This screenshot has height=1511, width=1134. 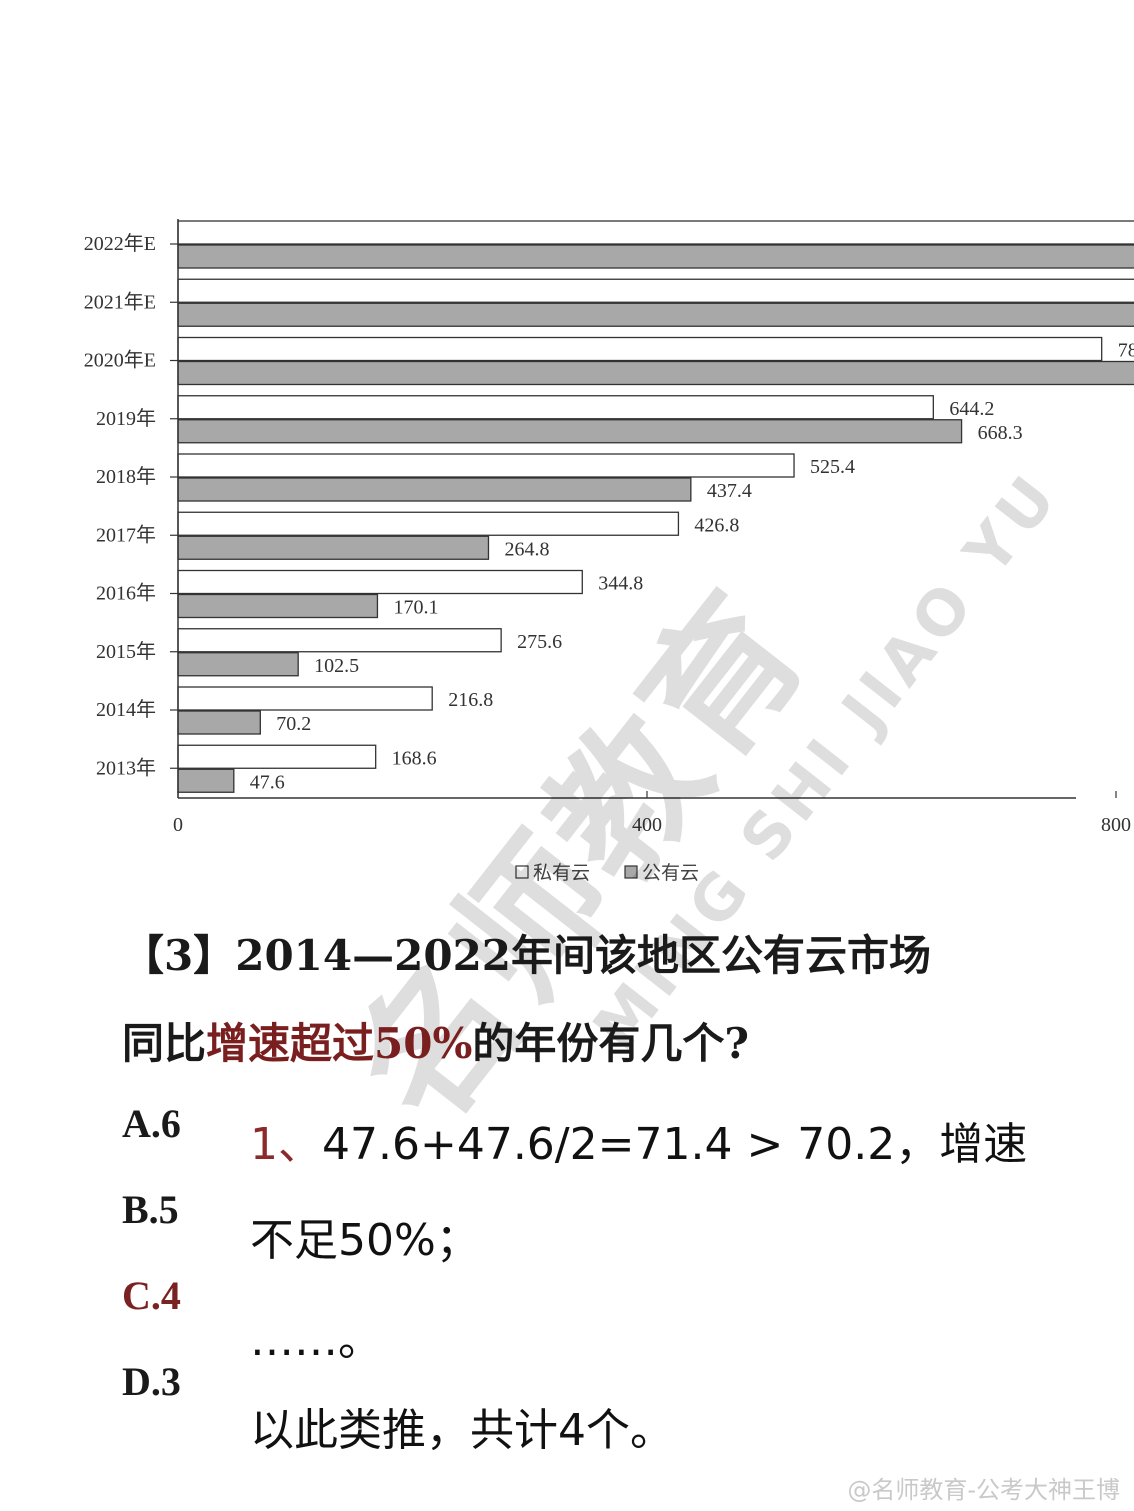 I want to click on question-prefix: 同比, so click(x=164, y=1043).